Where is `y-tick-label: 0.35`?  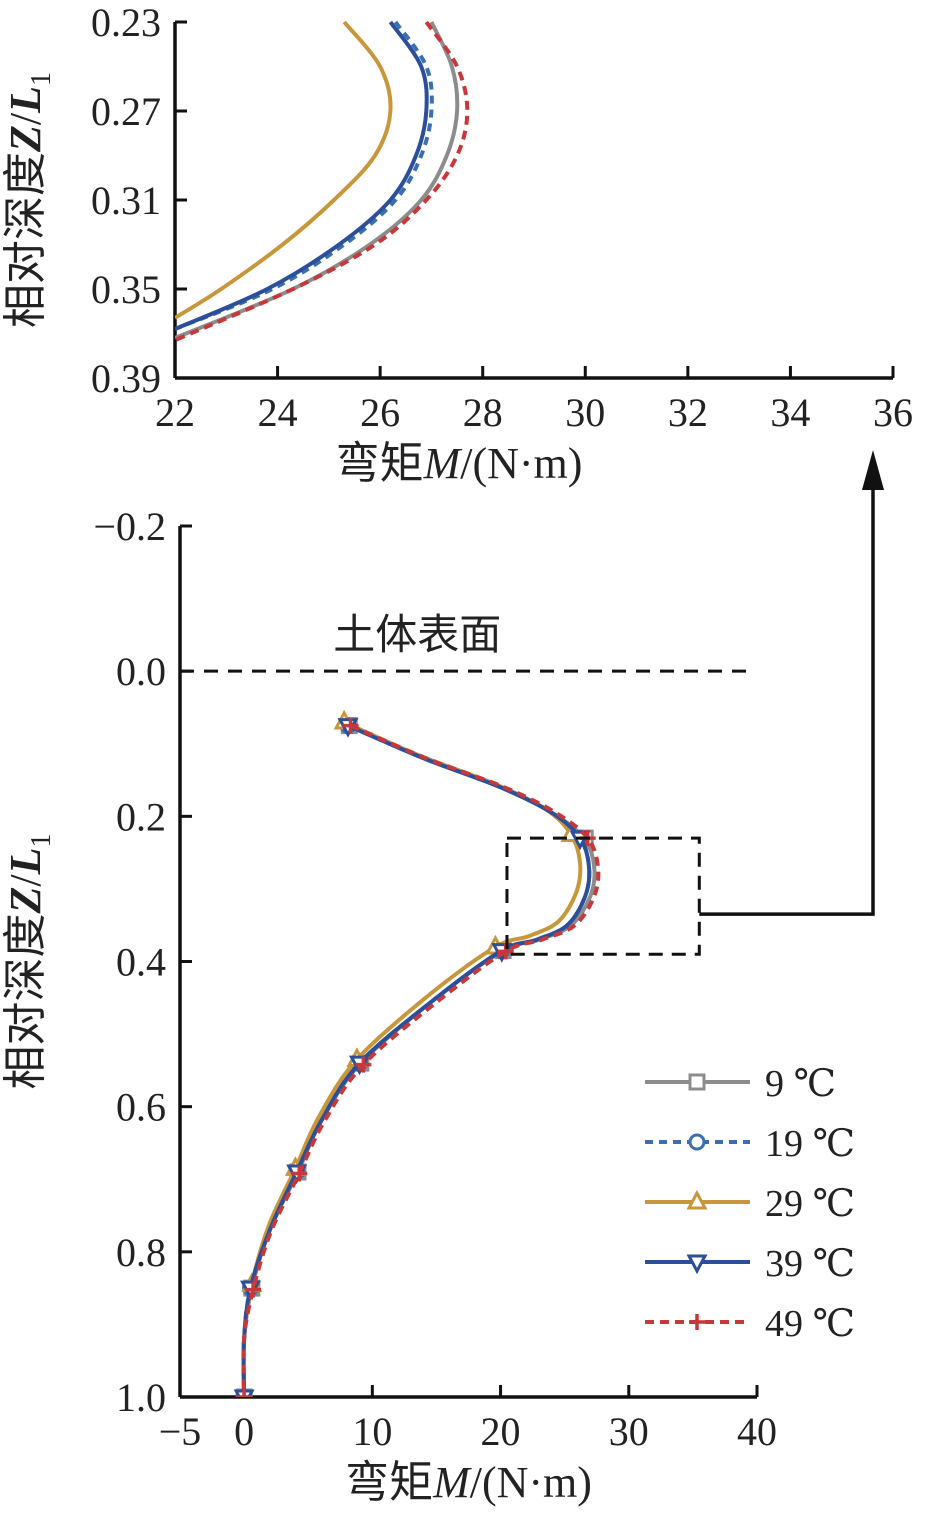
y-tick-label: 0.35 is located at coordinates (126, 289).